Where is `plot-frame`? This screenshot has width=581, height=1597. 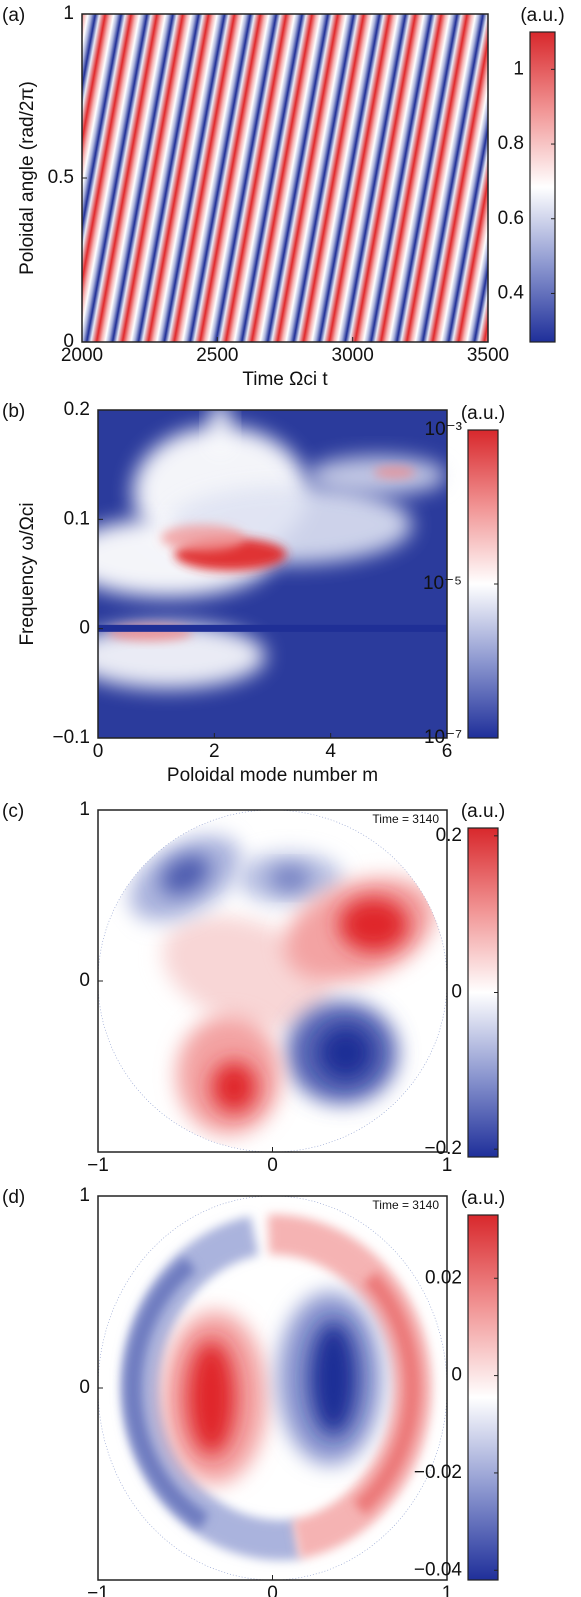 plot-frame is located at coordinates (272, 574).